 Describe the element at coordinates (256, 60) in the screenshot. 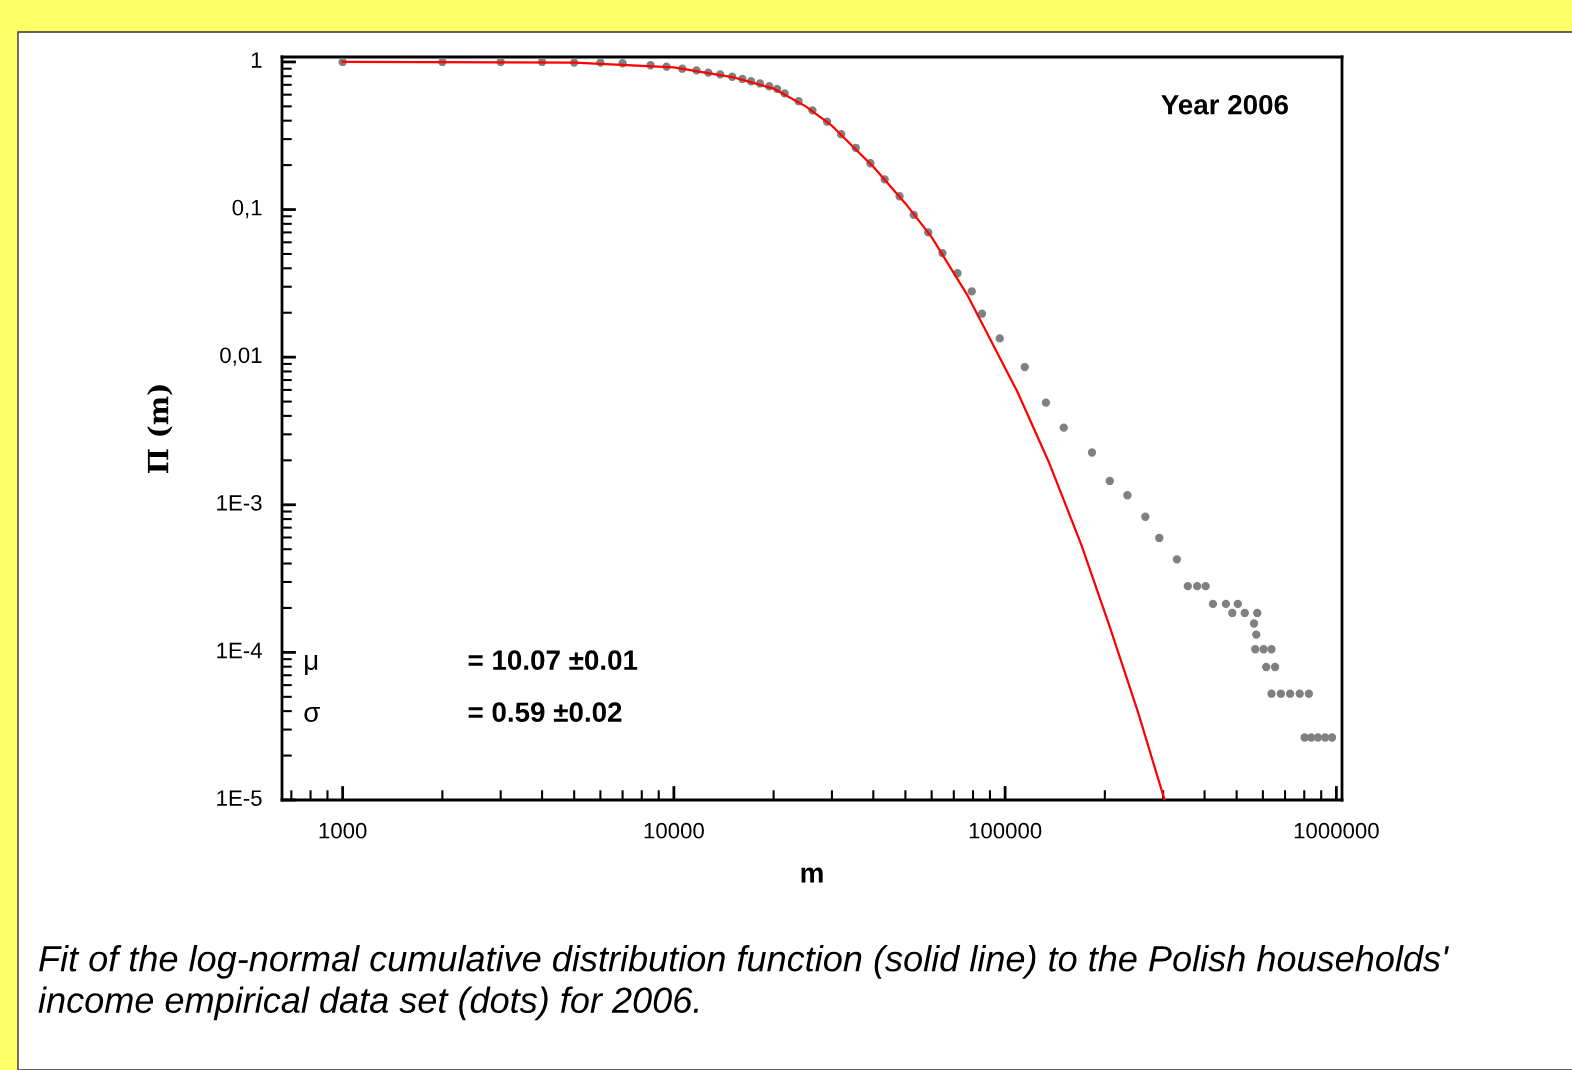

I see `y-tick-label: 1` at that location.